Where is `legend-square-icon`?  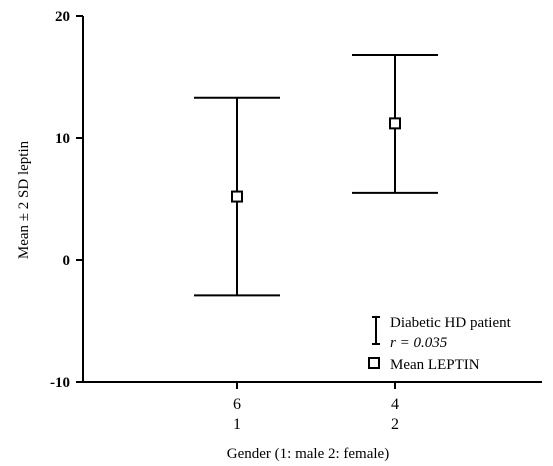 legend-square-icon is located at coordinates (374, 363).